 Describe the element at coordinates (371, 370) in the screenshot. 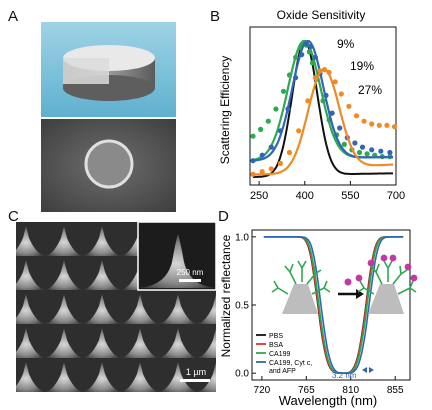

I see `shift-arrow-right` at that location.